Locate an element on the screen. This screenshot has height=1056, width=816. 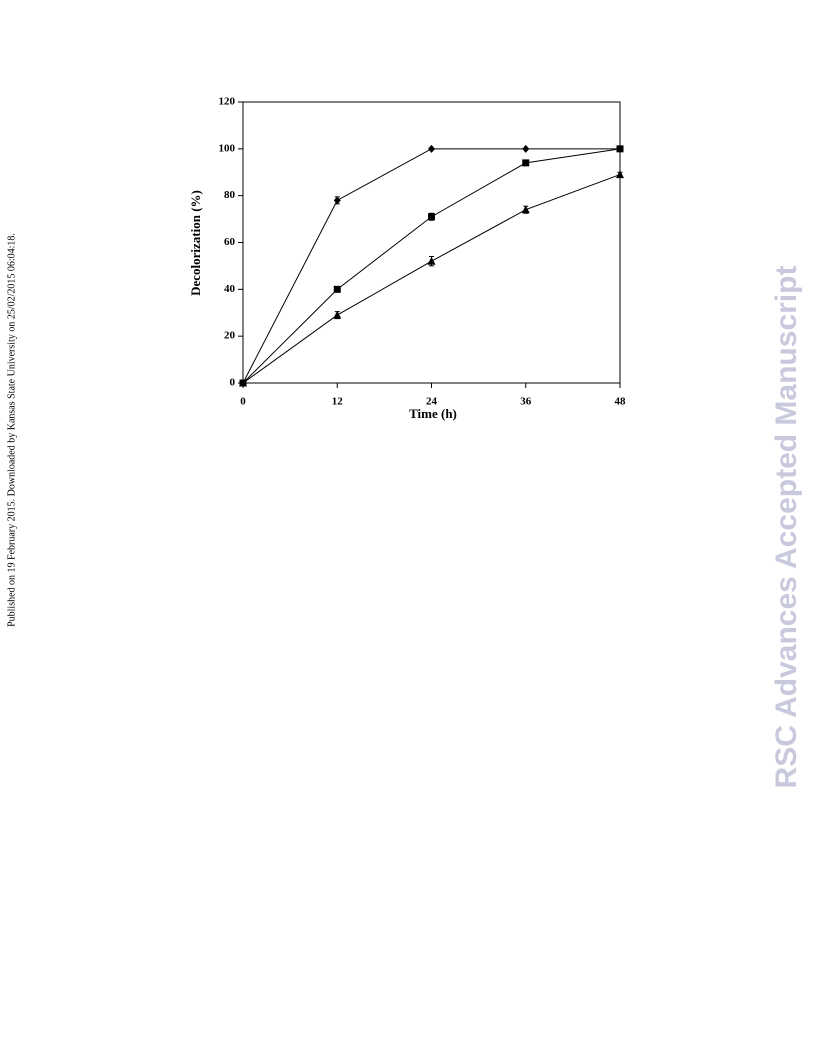
y-tick-label: 0 is located at coordinates (233, 383).